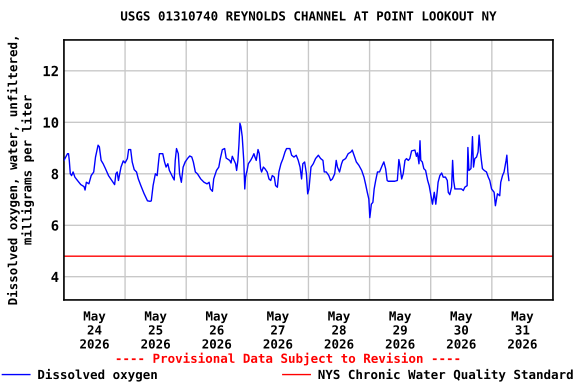 This screenshot has width=576, height=384. Describe the element at coordinates (288, 359) in the screenshot. I see `text: ---- Provisional Data Subject to Revision ----` at that location.